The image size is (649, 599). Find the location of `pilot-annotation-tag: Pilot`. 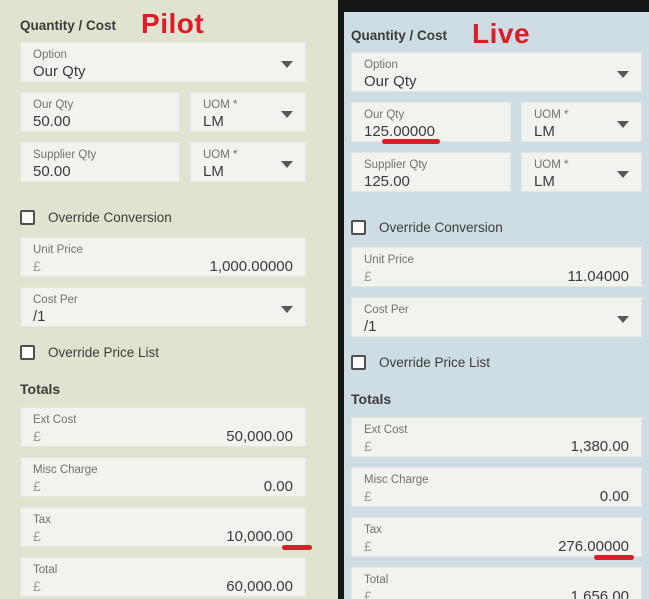

pilot-annotation-tag: Pilot is located at coordinates (173, 23).